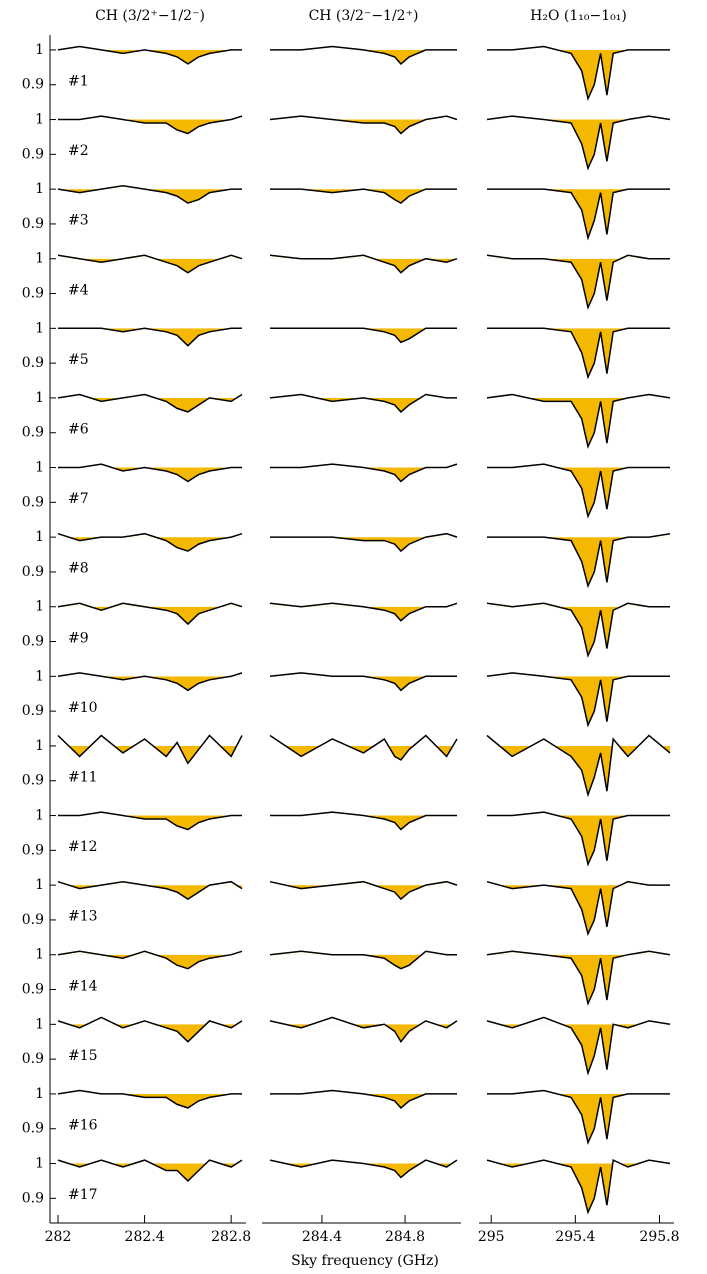 The width and height of the screenshot is (707, 1274). I want to click on x-tick-label: 284.8, so click(405, 1237).